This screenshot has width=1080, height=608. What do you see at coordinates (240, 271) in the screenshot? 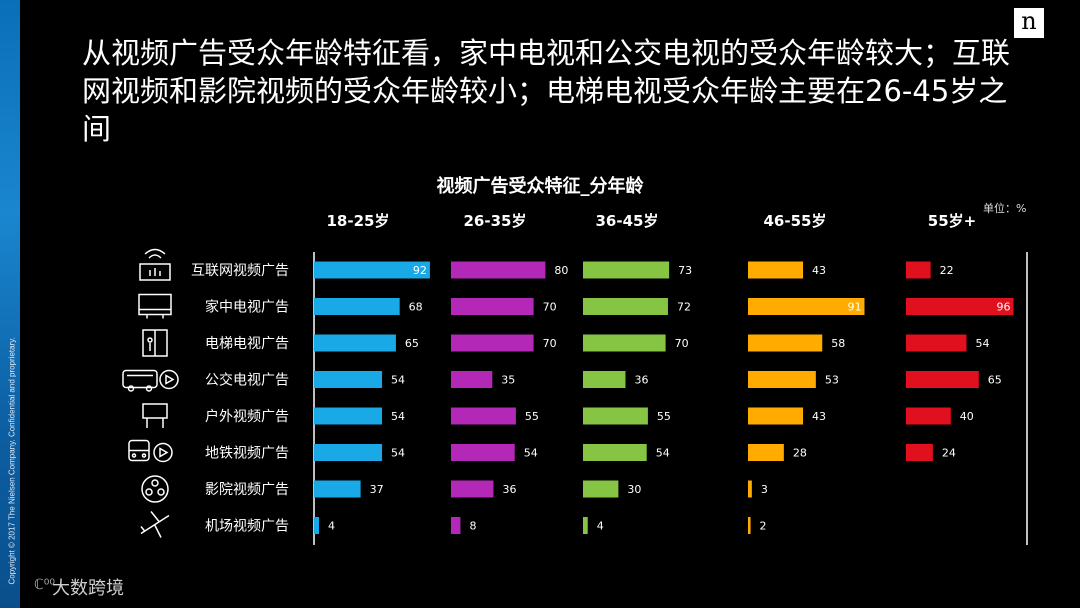
I see `category-label: 互联网视频广告` at bounding box center [240, 271].